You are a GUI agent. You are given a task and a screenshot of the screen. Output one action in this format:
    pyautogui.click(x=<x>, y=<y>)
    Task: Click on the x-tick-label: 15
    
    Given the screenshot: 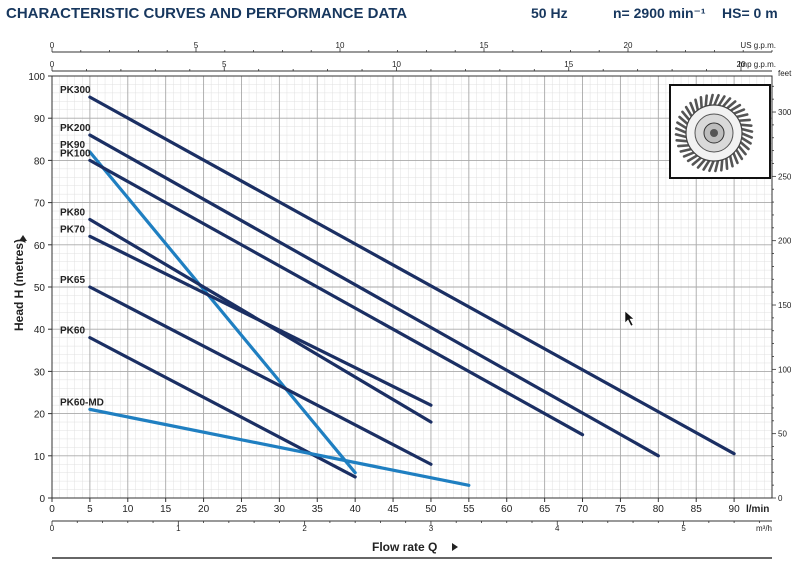 What is the action you would take?
    pyautogui.click(x=166, y=509)
    